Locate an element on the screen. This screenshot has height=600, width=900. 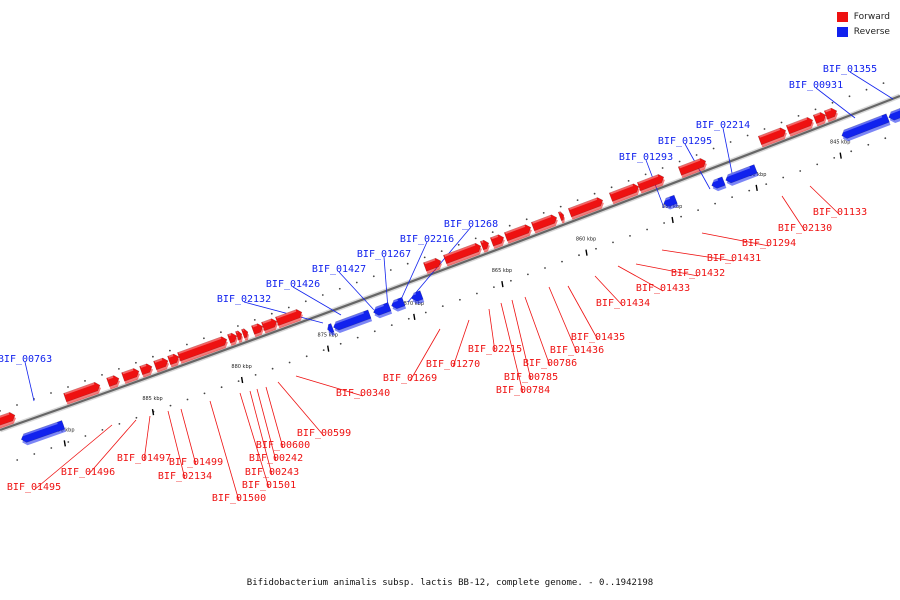
kbp-tick-label: 875 kbp is located at coordinates (328, 336).